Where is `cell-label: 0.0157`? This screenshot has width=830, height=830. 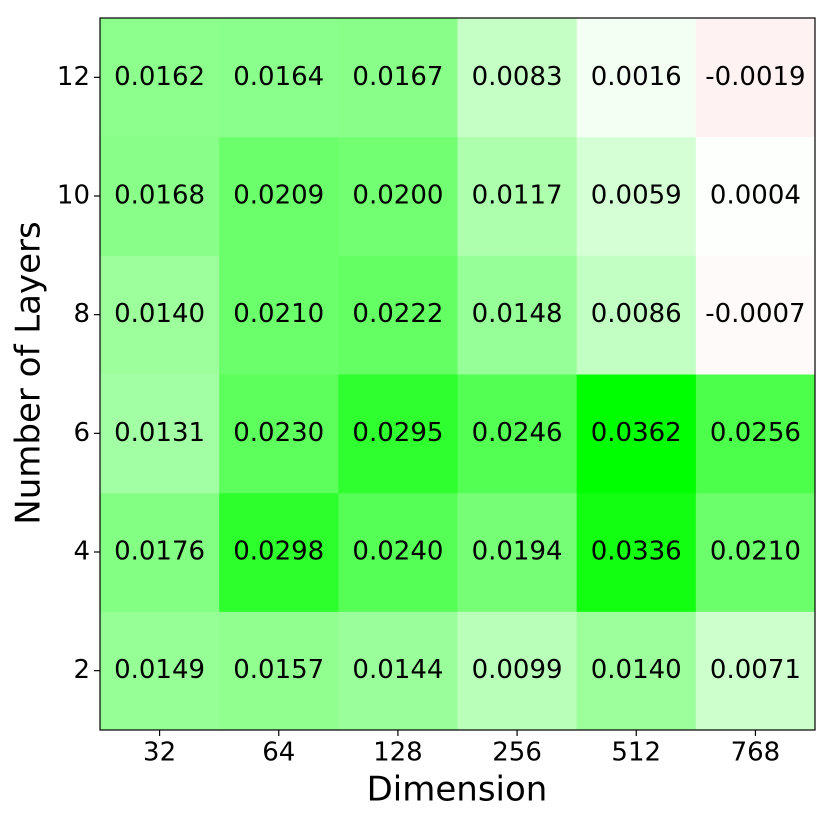 cell-label: 0.0157 is located at coordinates (278, 670).